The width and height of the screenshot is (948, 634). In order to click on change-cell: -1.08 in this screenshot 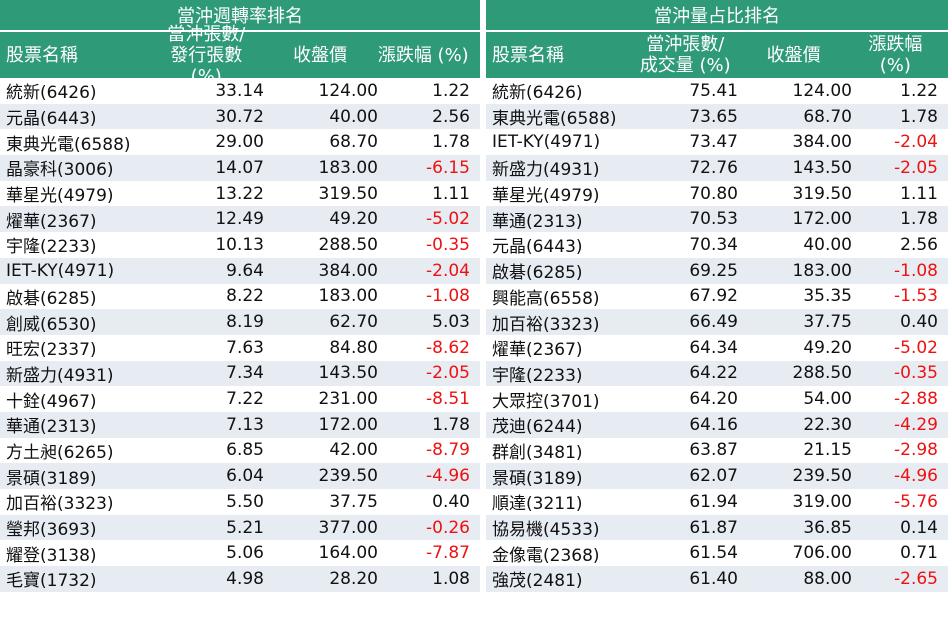, I will do `click(916, 270)`.